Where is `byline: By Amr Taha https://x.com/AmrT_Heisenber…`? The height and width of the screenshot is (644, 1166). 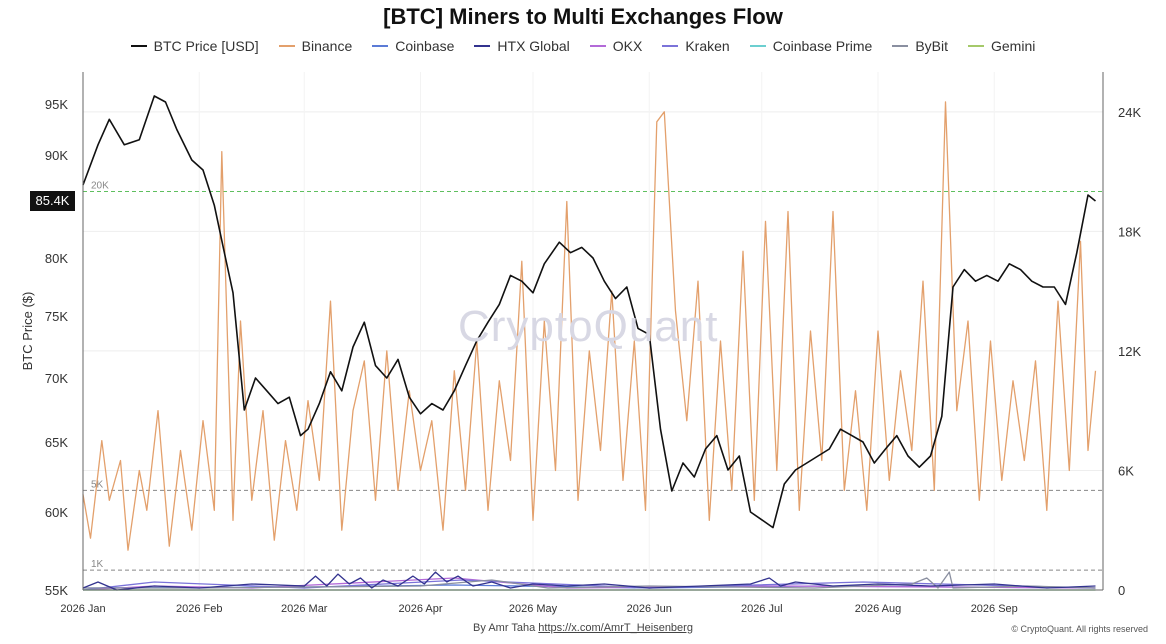 byline: By Amr Taha https://x.com/AmrT_Heisenber… is located at coordinates (583, 628).